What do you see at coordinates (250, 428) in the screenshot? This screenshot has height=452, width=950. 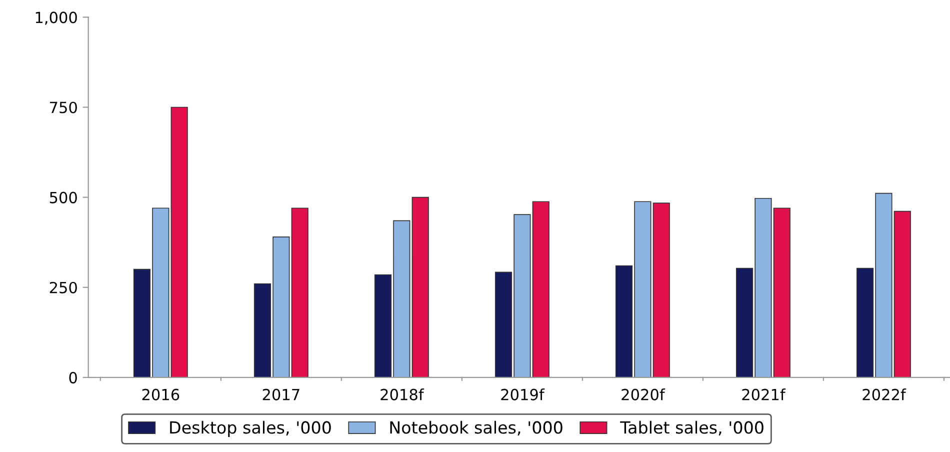 I see `legend-label: Desktop sales, '000` at bounding box center [250, 428].